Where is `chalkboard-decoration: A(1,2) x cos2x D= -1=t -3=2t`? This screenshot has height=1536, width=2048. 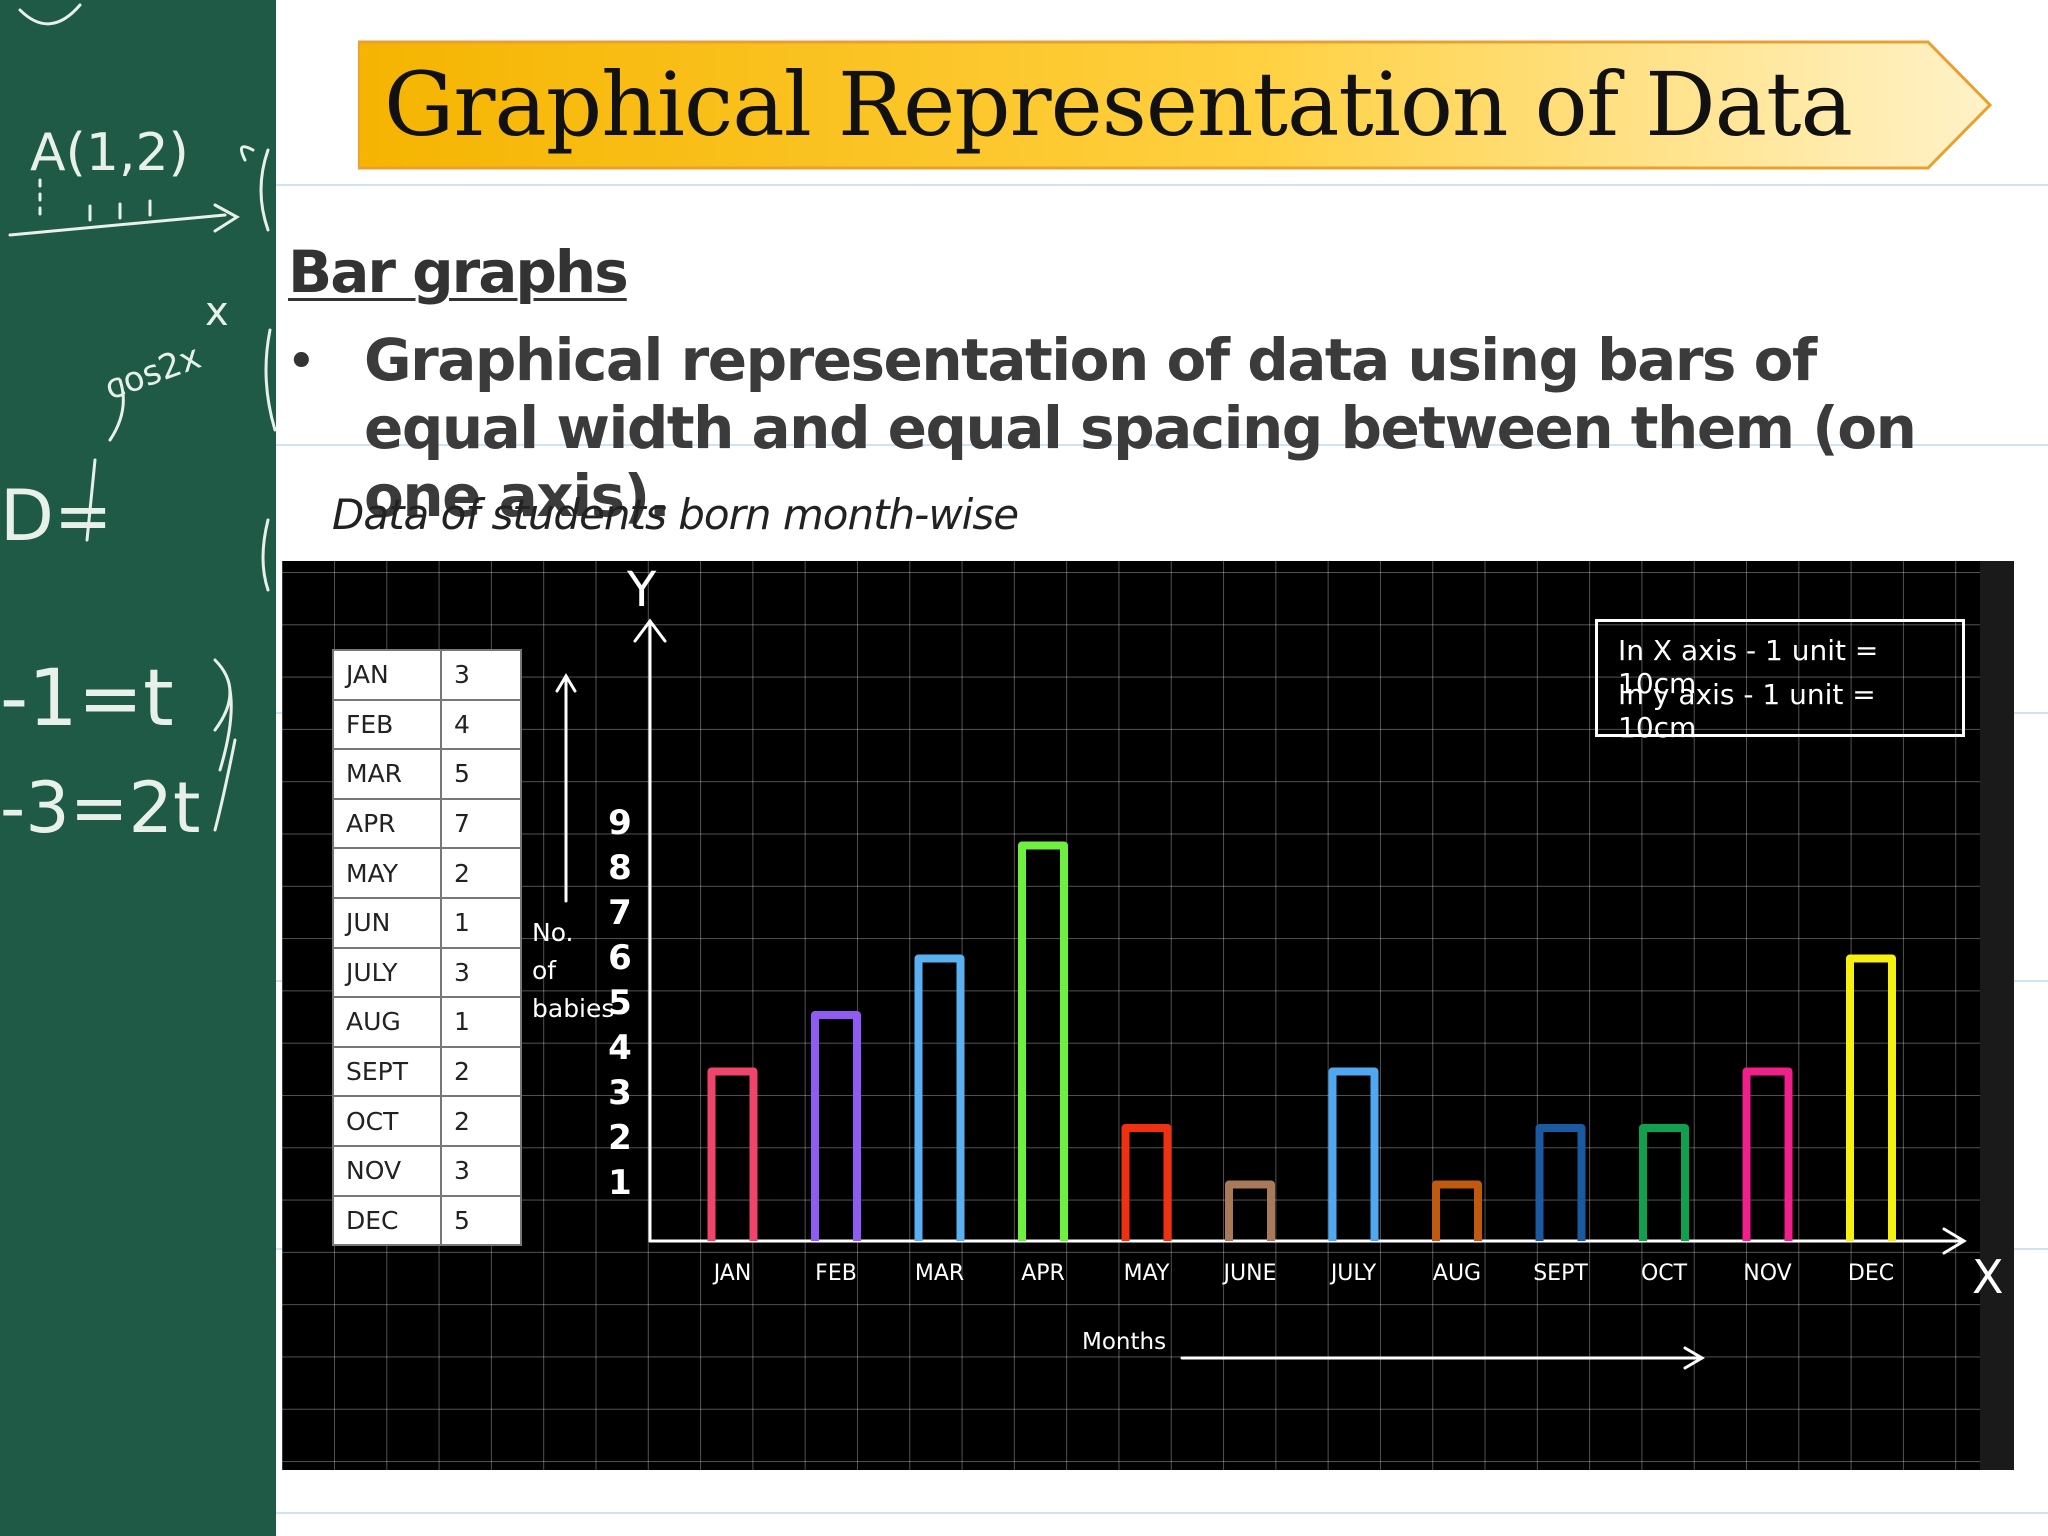 chalkboard-decoration: A(1,2) x cos2x D= -1=t -3=2t is located at coordinates (138, 768).